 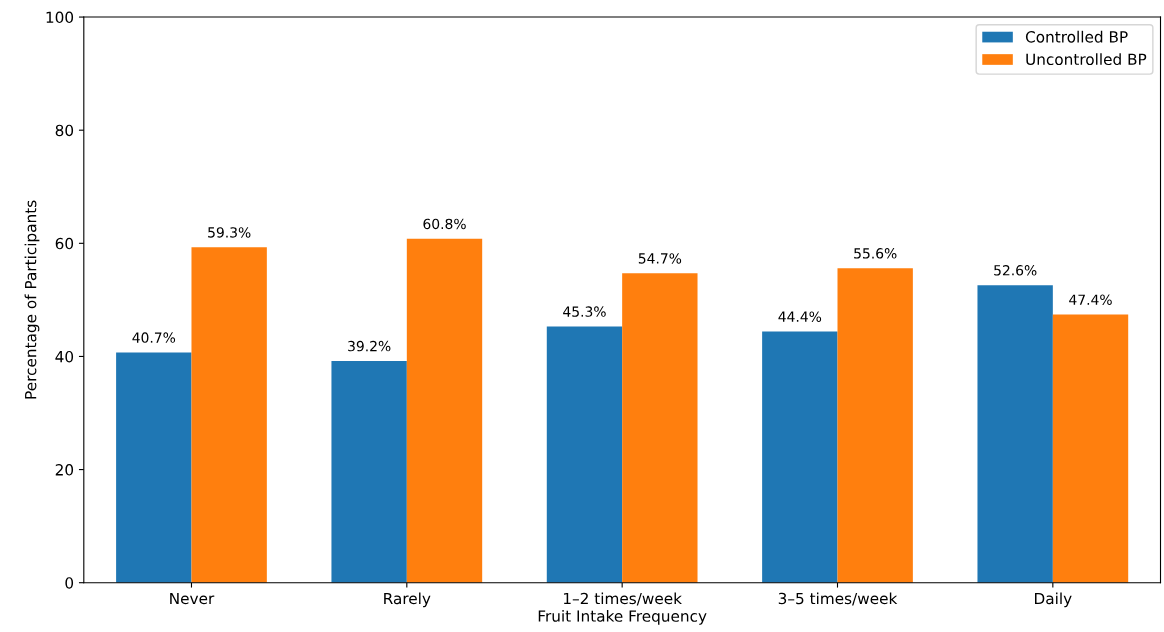 I want to click on legend-label: Controlled BP, so click(x=1076, y=36).